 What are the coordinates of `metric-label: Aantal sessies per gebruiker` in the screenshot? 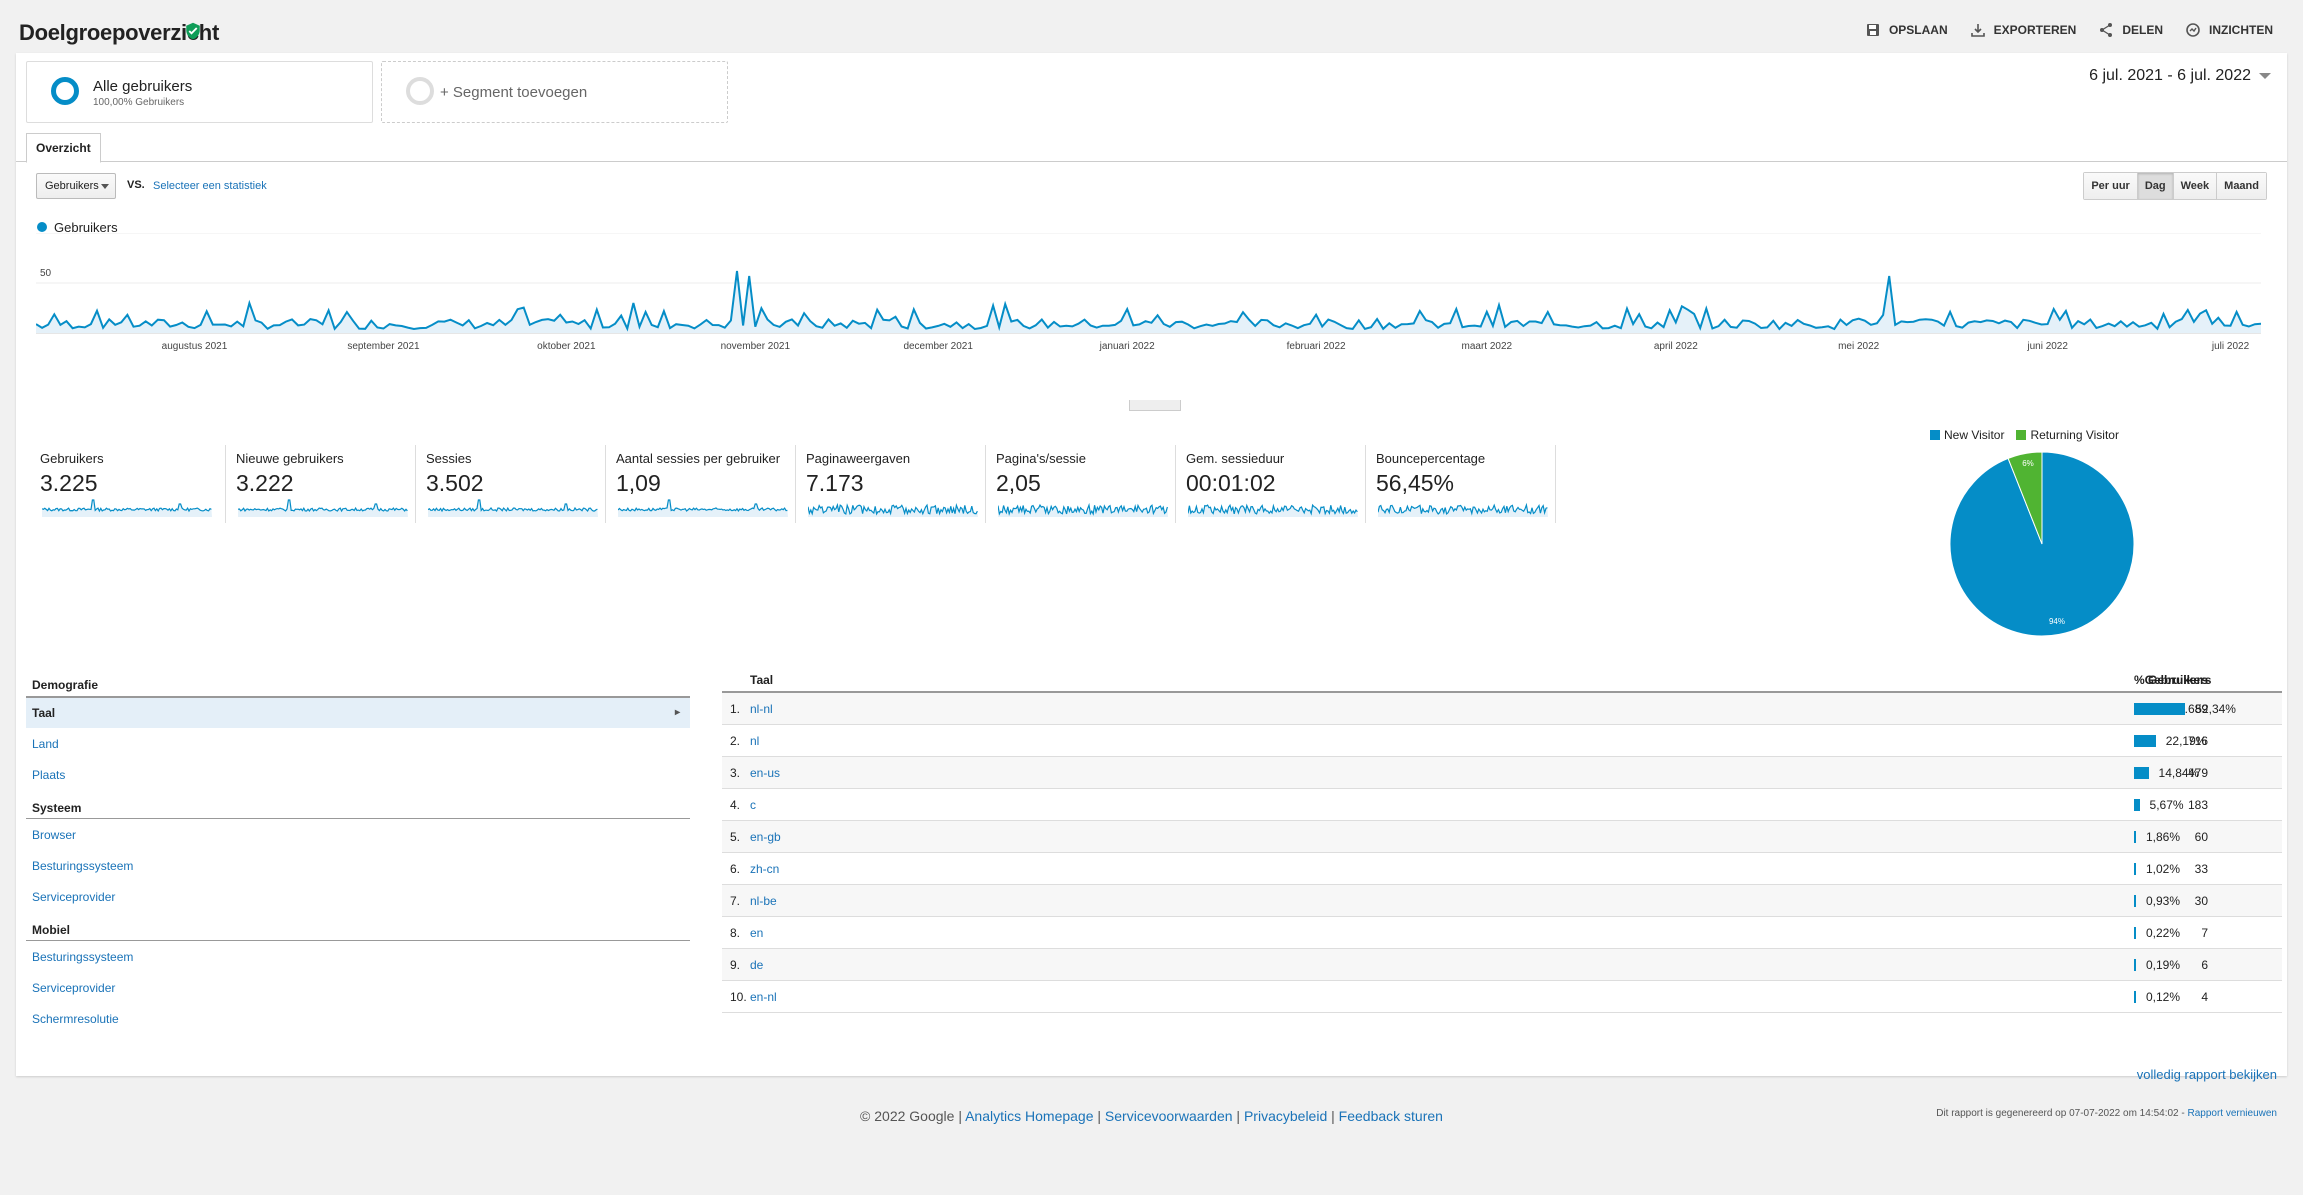 It's located at (698, 458).